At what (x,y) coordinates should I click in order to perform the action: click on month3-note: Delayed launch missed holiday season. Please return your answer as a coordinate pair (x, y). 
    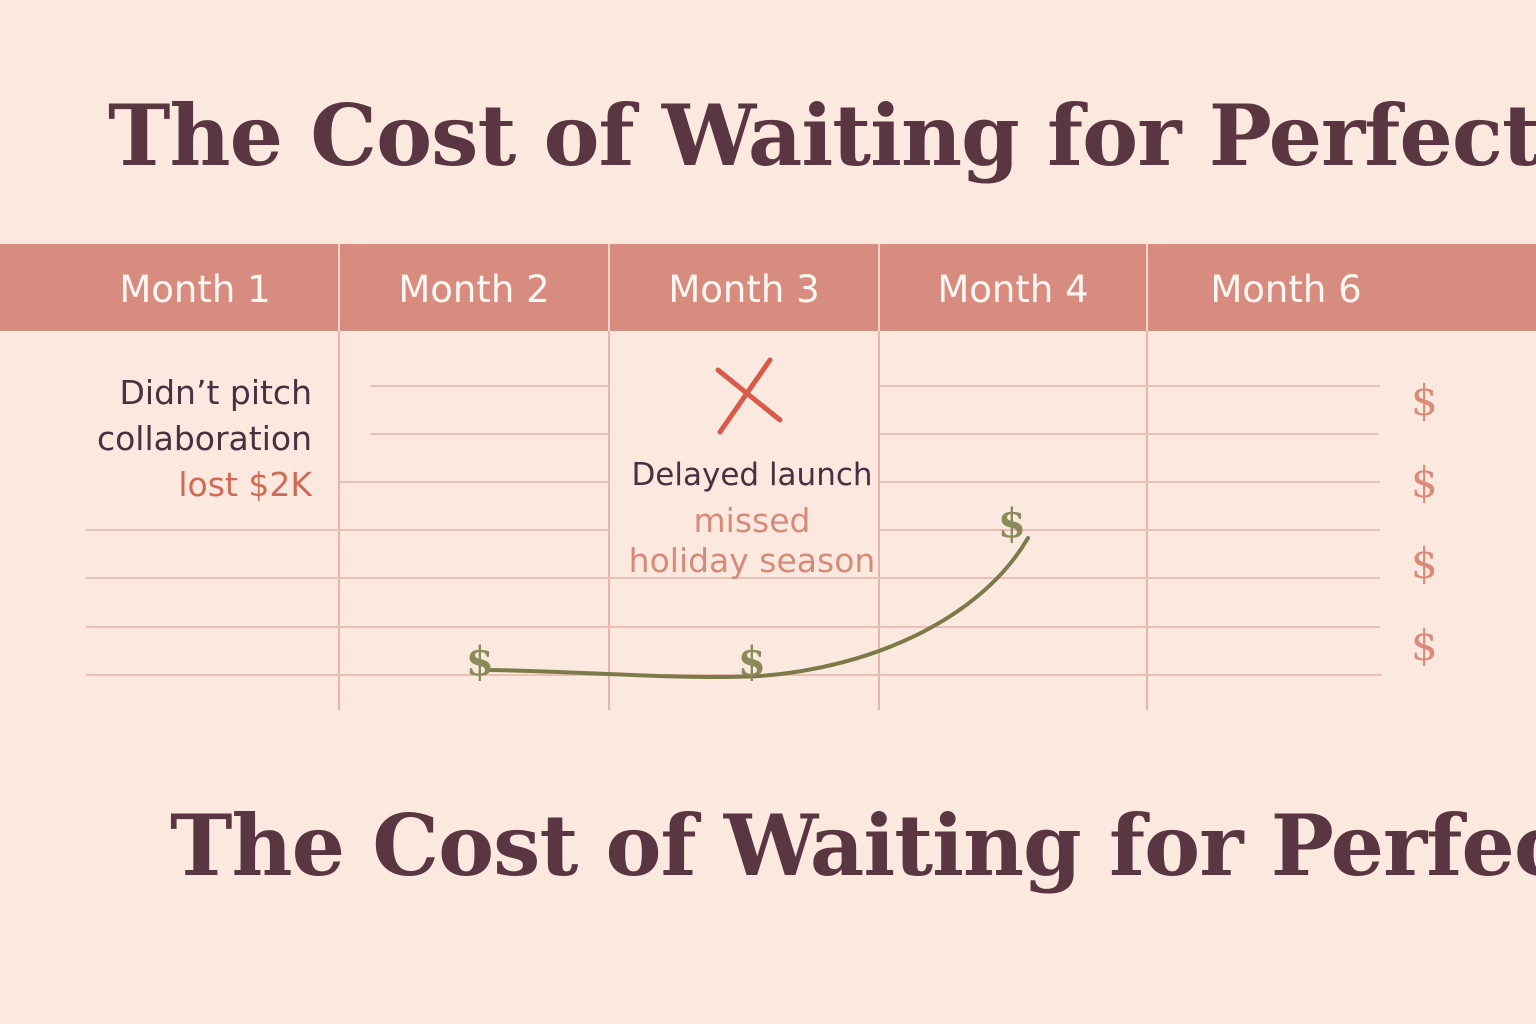
    Looking at the image, I should click on (752, 516).